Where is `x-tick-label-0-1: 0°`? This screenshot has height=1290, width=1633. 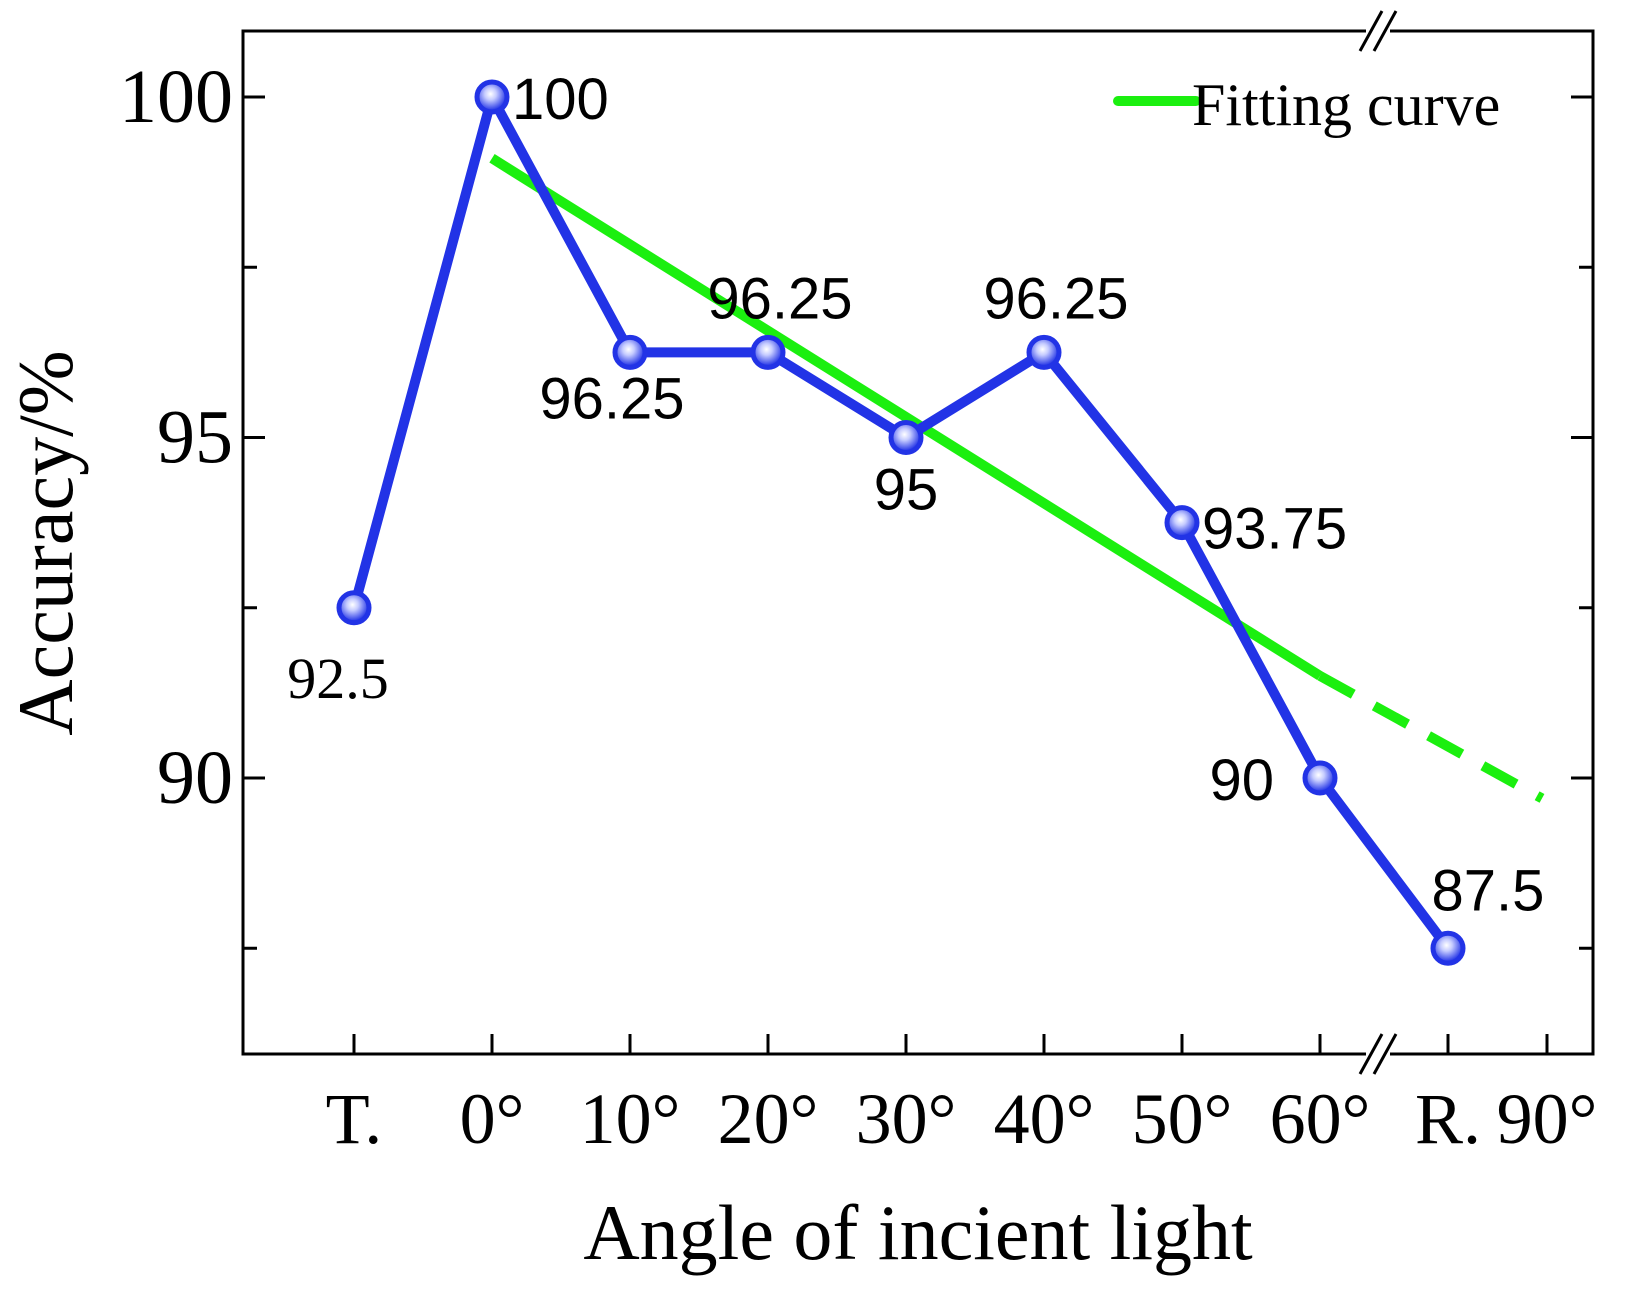
x-tick-label-0-1: 0° is located at coordinates (492, 1119).